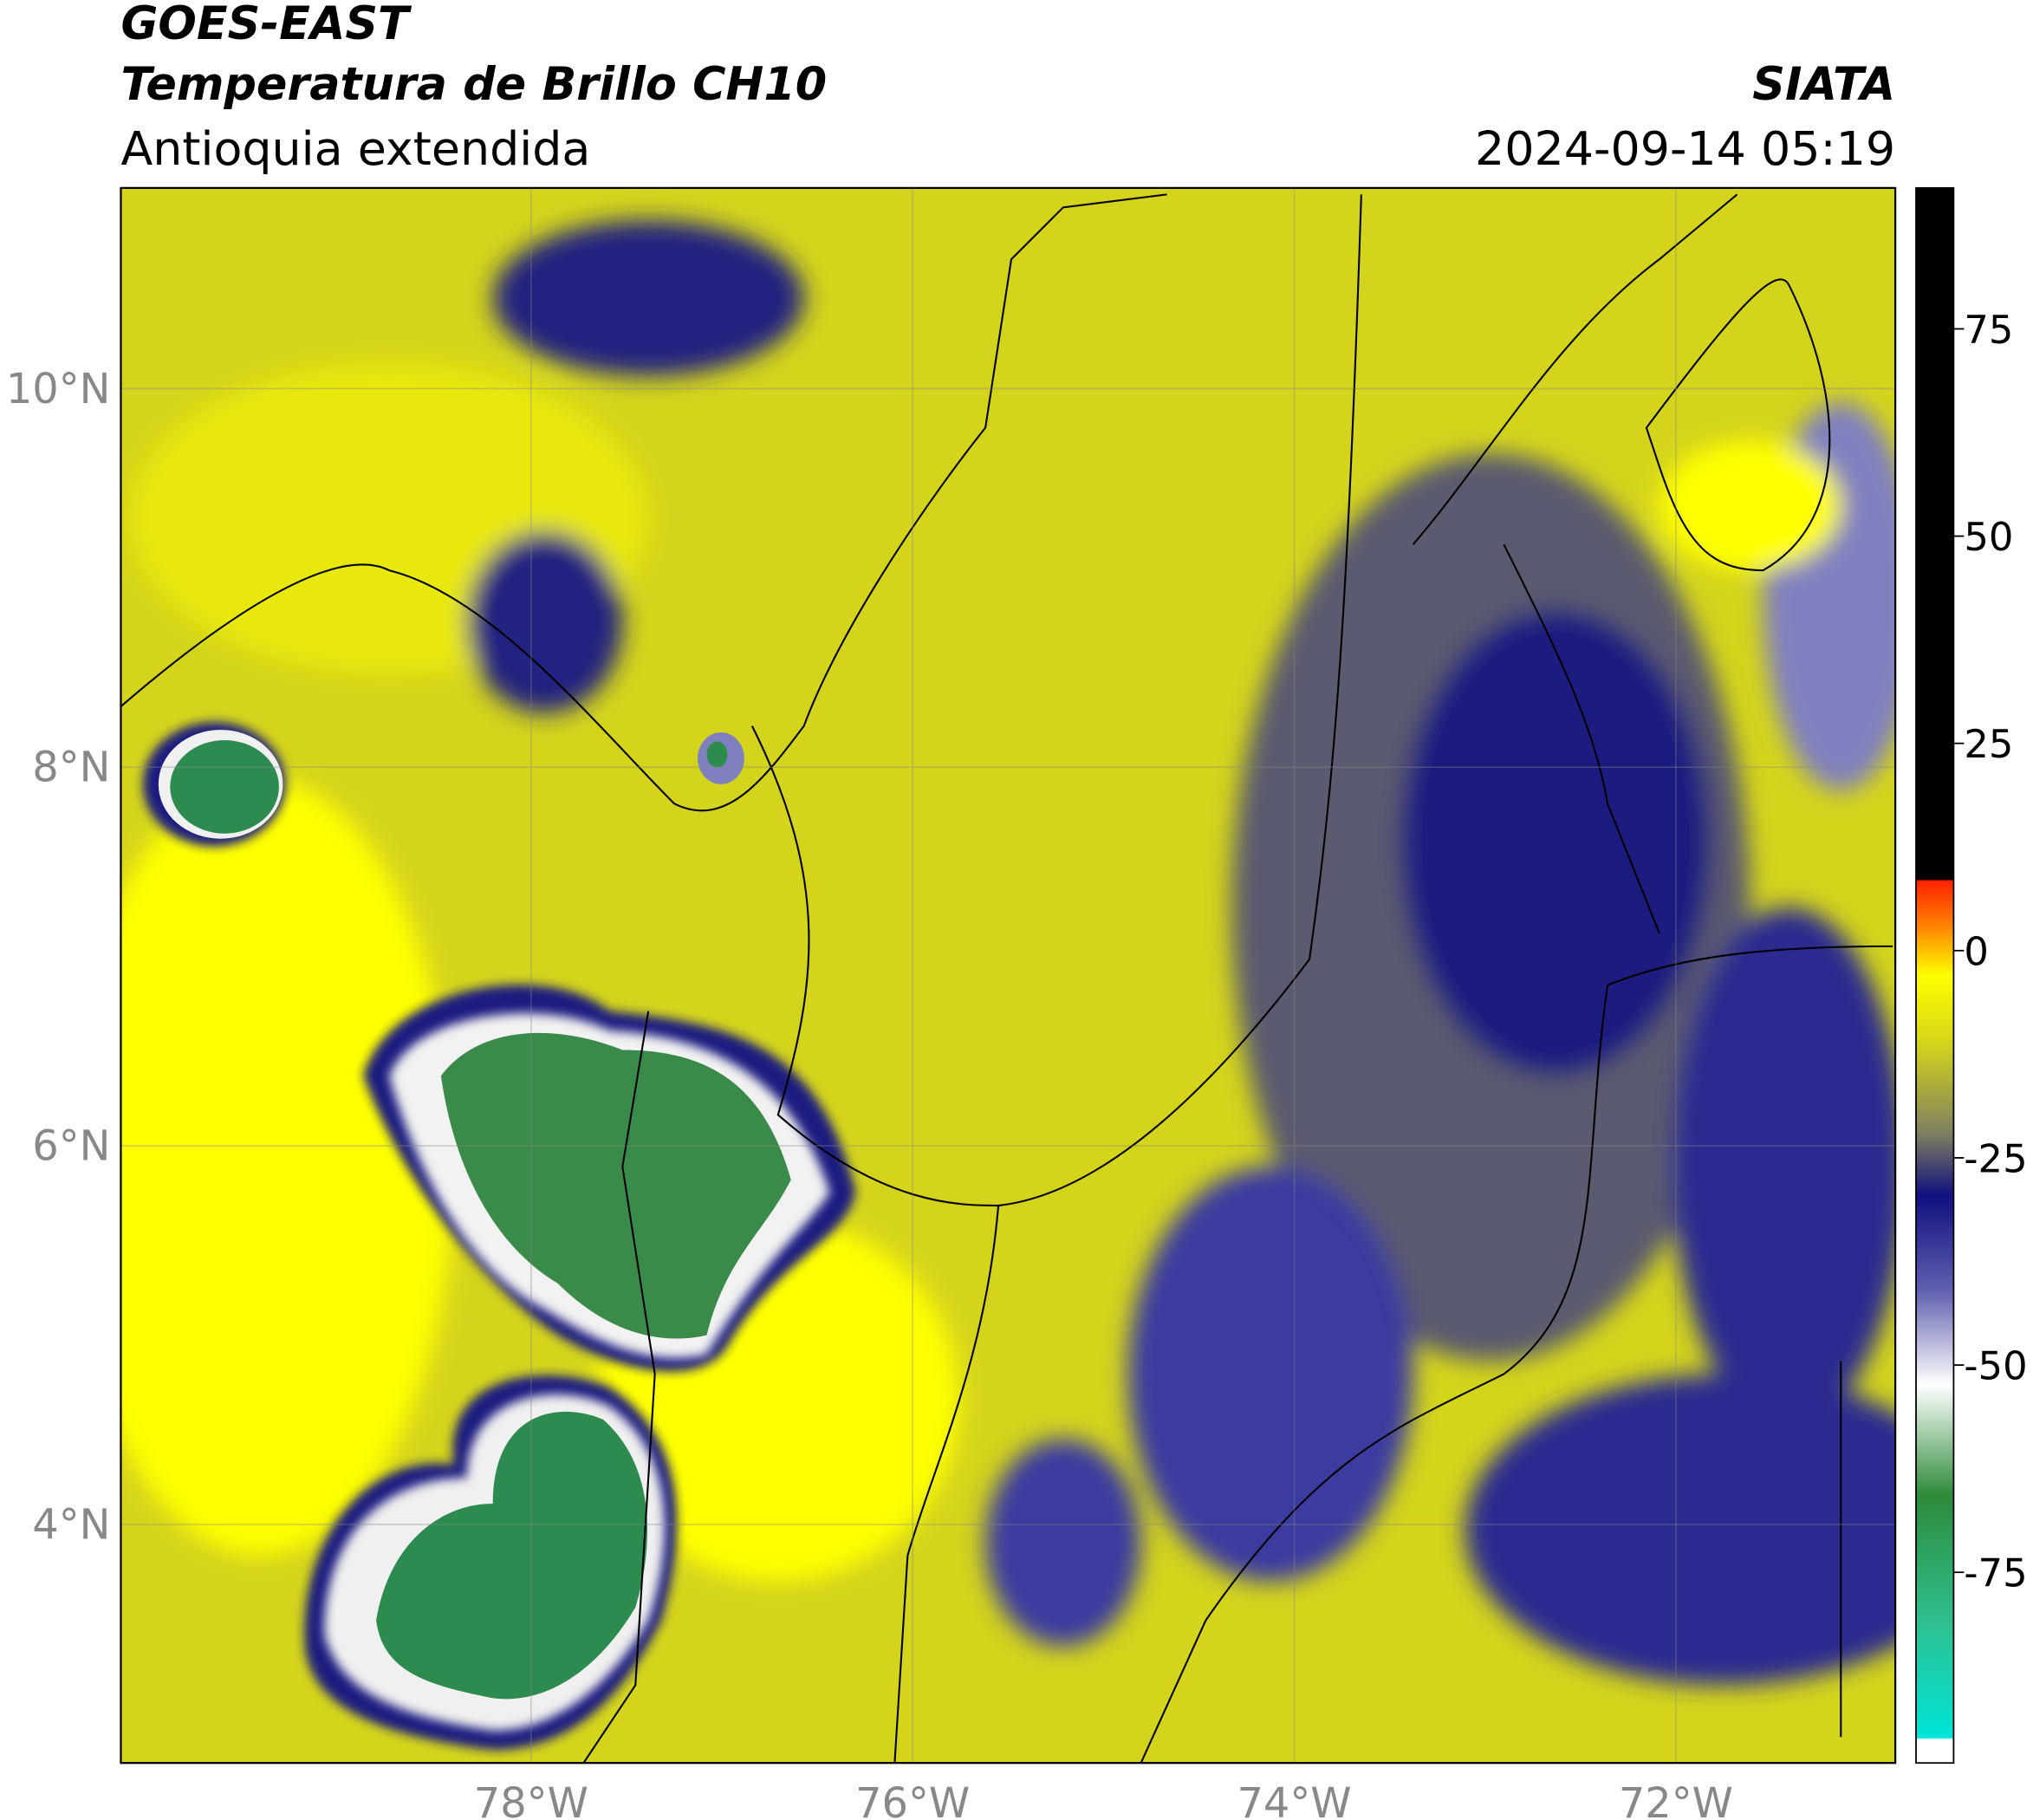 Image resolution: width=2033 pixels, height=1820 pixels. Describe the element at coordinates (1977, 951) in the screenshot. I see `colorbar-tick-label: 0` at that location.